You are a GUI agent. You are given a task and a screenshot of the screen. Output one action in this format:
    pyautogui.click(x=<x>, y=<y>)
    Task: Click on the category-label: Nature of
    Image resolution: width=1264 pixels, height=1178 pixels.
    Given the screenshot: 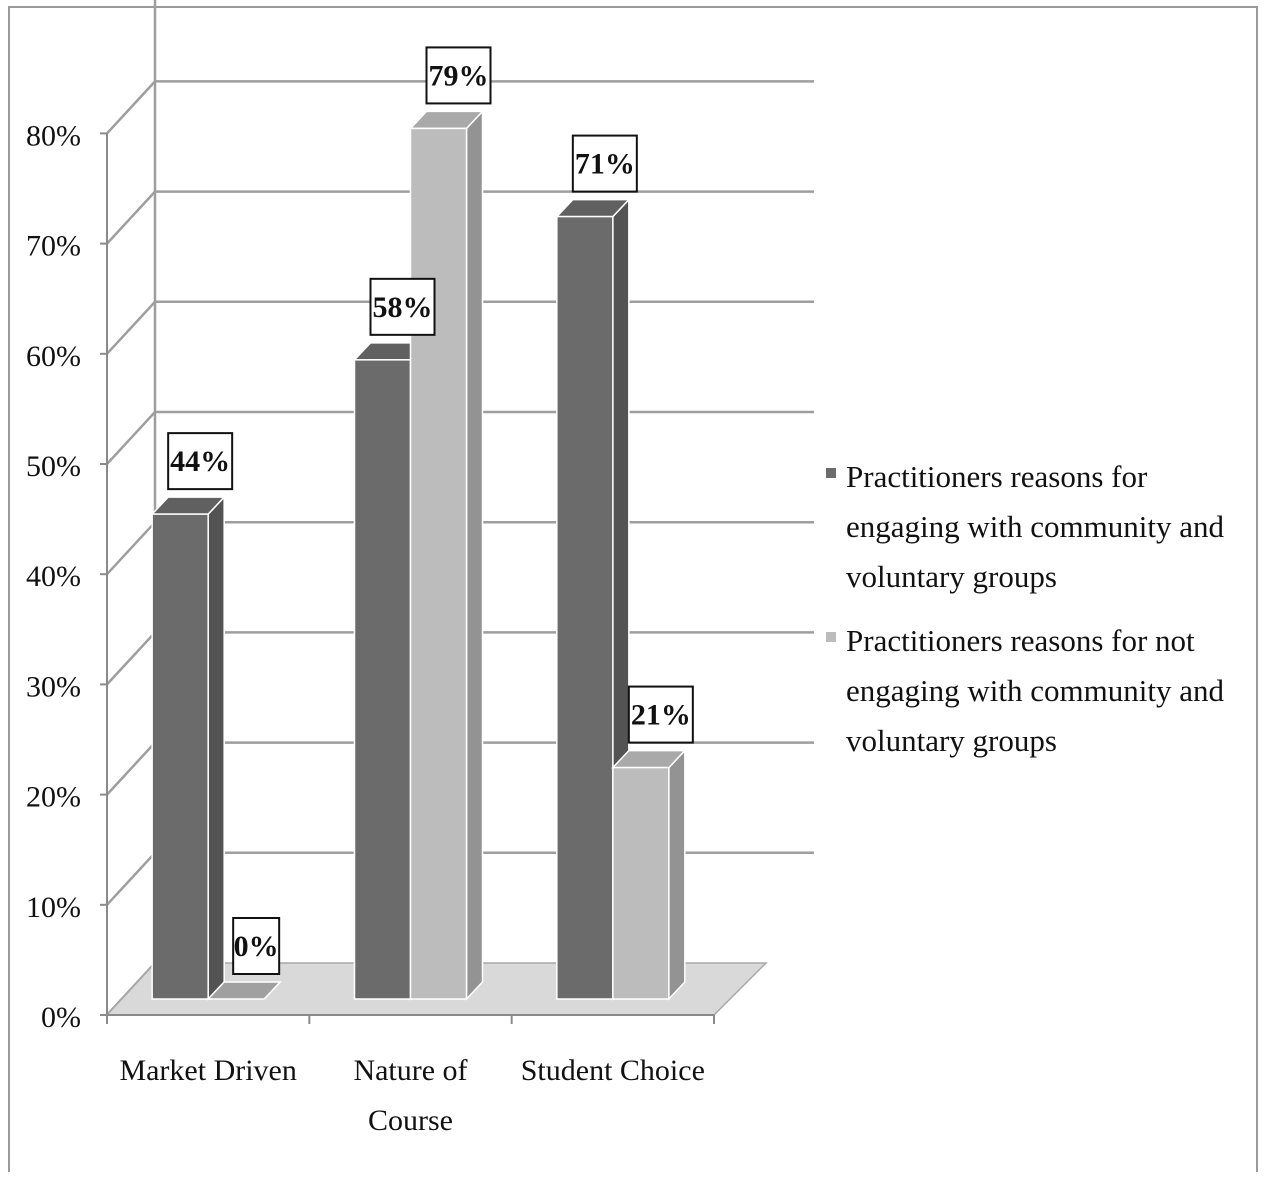 What is the action you would take?
    pyautogui.click(x=410, y=1070)
    